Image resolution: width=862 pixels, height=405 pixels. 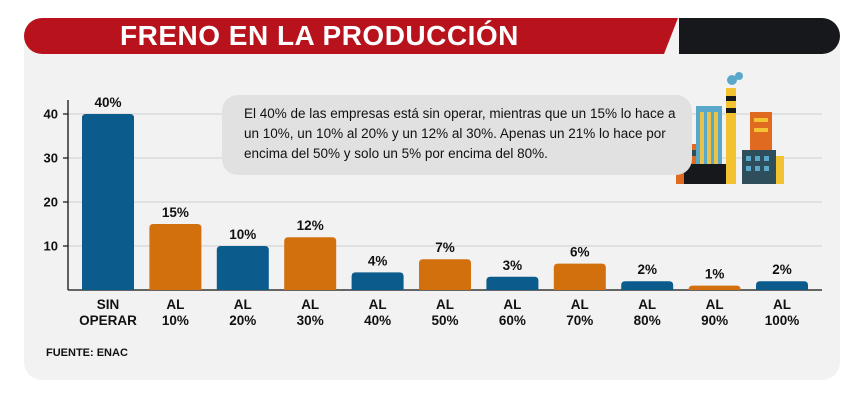 What do you see at coordinates (715, 274) in the screenshot?
I see `data-label: 1%` at bounding box center [715, 274].